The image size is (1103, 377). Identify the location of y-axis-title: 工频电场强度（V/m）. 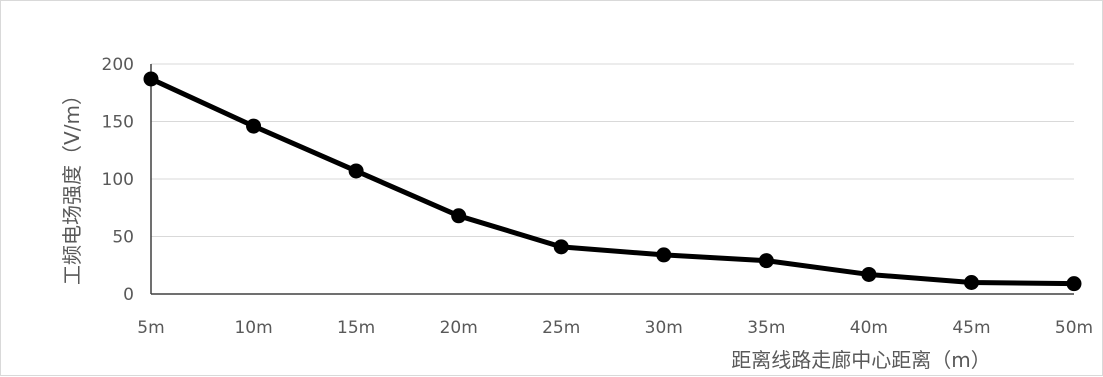
(72, 185).